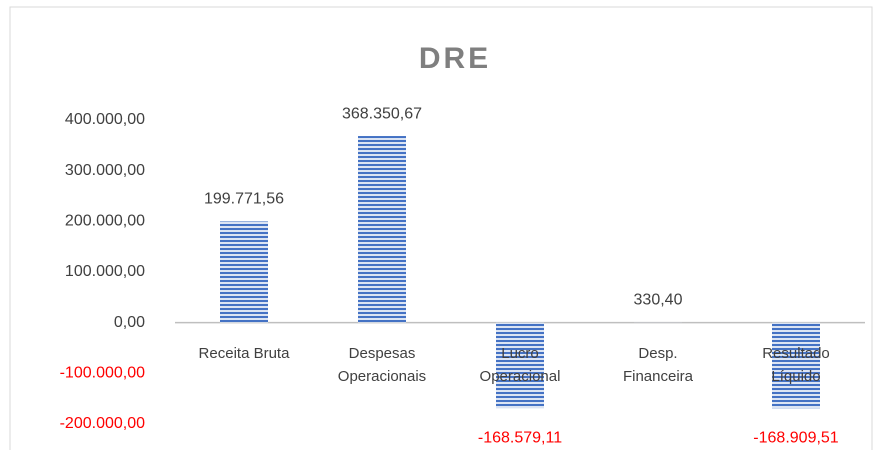 Image resolution: width=880 pixels, height=450 pixels. What do you see at coordinates (105, 221) in the screenshot?
I see `y-tick-label: 200.000,00` at bounding box center [105, 221].